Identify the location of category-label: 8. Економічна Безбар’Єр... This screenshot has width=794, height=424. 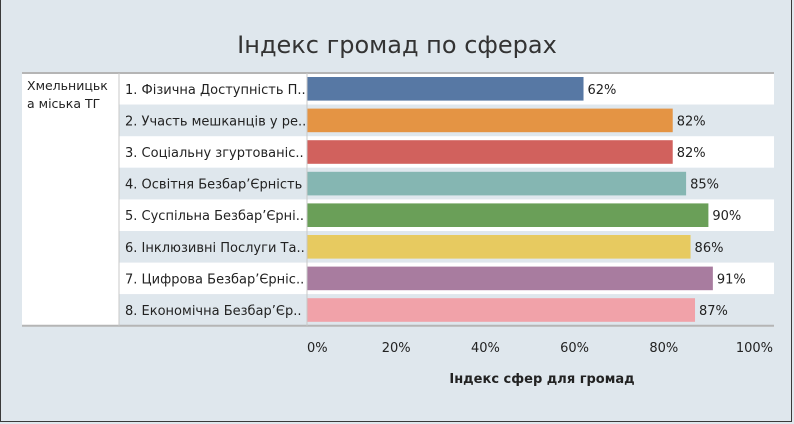
(213, 311).